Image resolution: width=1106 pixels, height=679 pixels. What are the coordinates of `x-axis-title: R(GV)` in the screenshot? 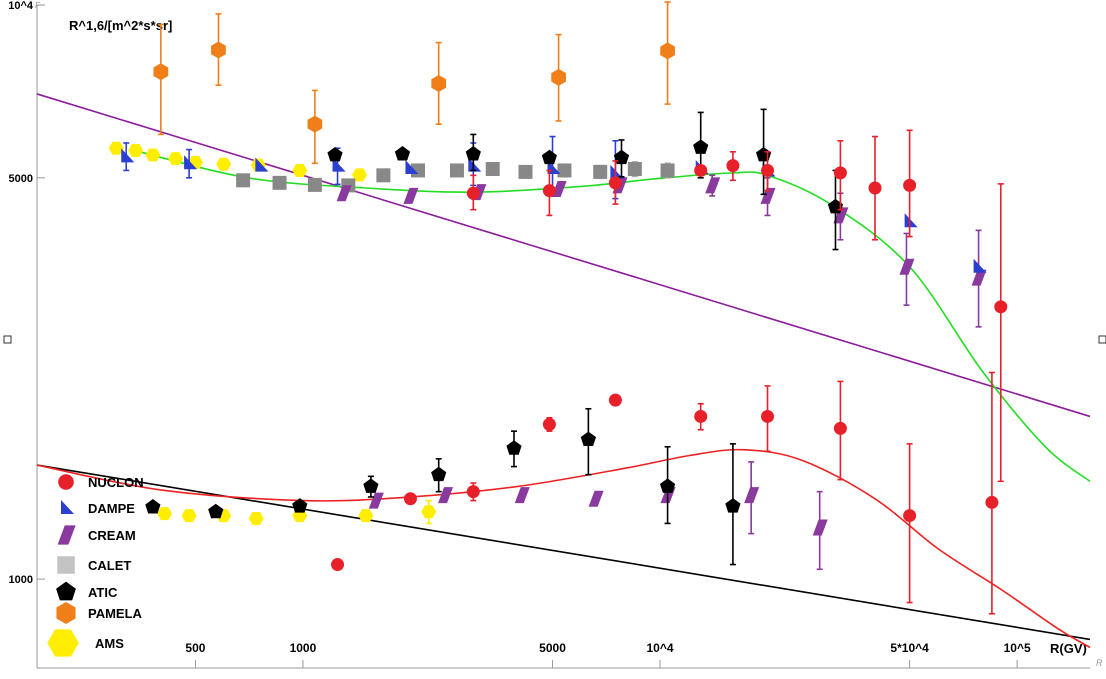 It's located at (1068, 648).